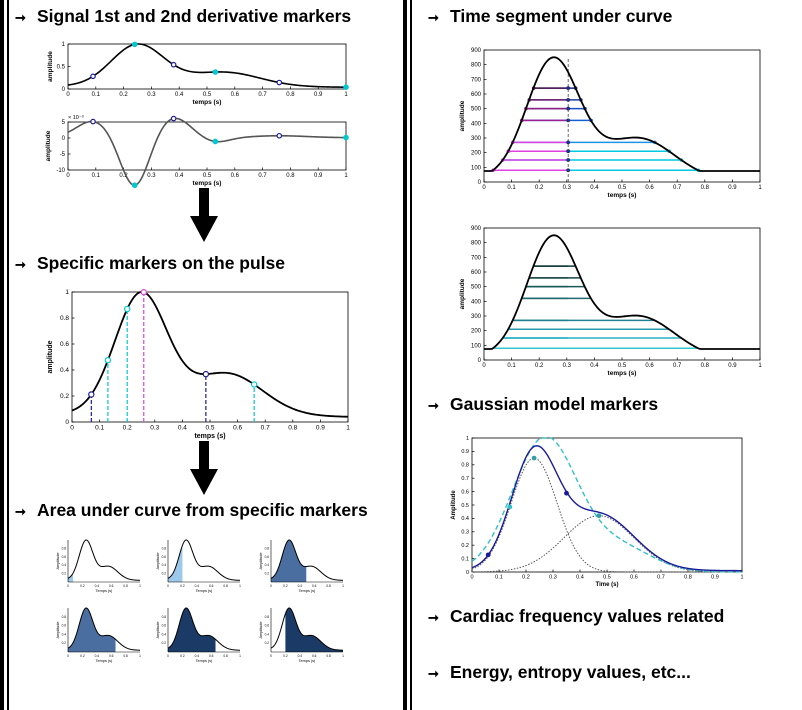 The width and height of the screenshot is (802, 710). What do you see at coordinates (411, 355) in the screenshot?
I see `center-divider-thin` at bounding box center [411, 355].